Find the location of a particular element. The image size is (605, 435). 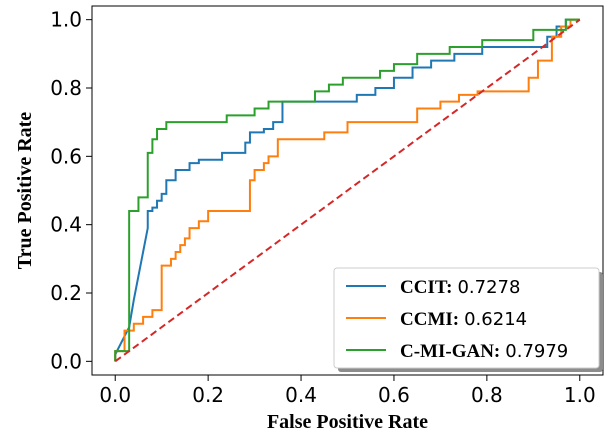

y-axis-title: True Positive Rate is located at coordinates (25, 190).